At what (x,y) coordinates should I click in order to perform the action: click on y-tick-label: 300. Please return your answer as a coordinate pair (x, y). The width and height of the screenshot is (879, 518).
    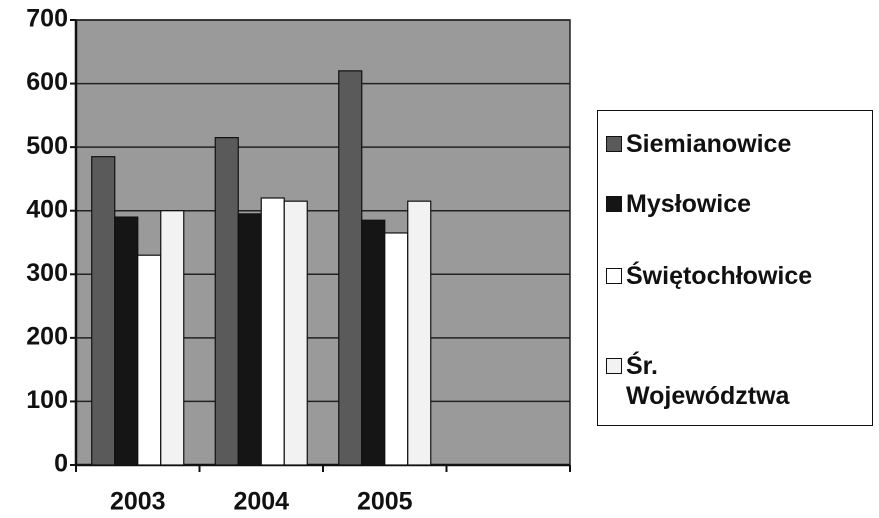
    Looking at the image, I should click on (47, 273).